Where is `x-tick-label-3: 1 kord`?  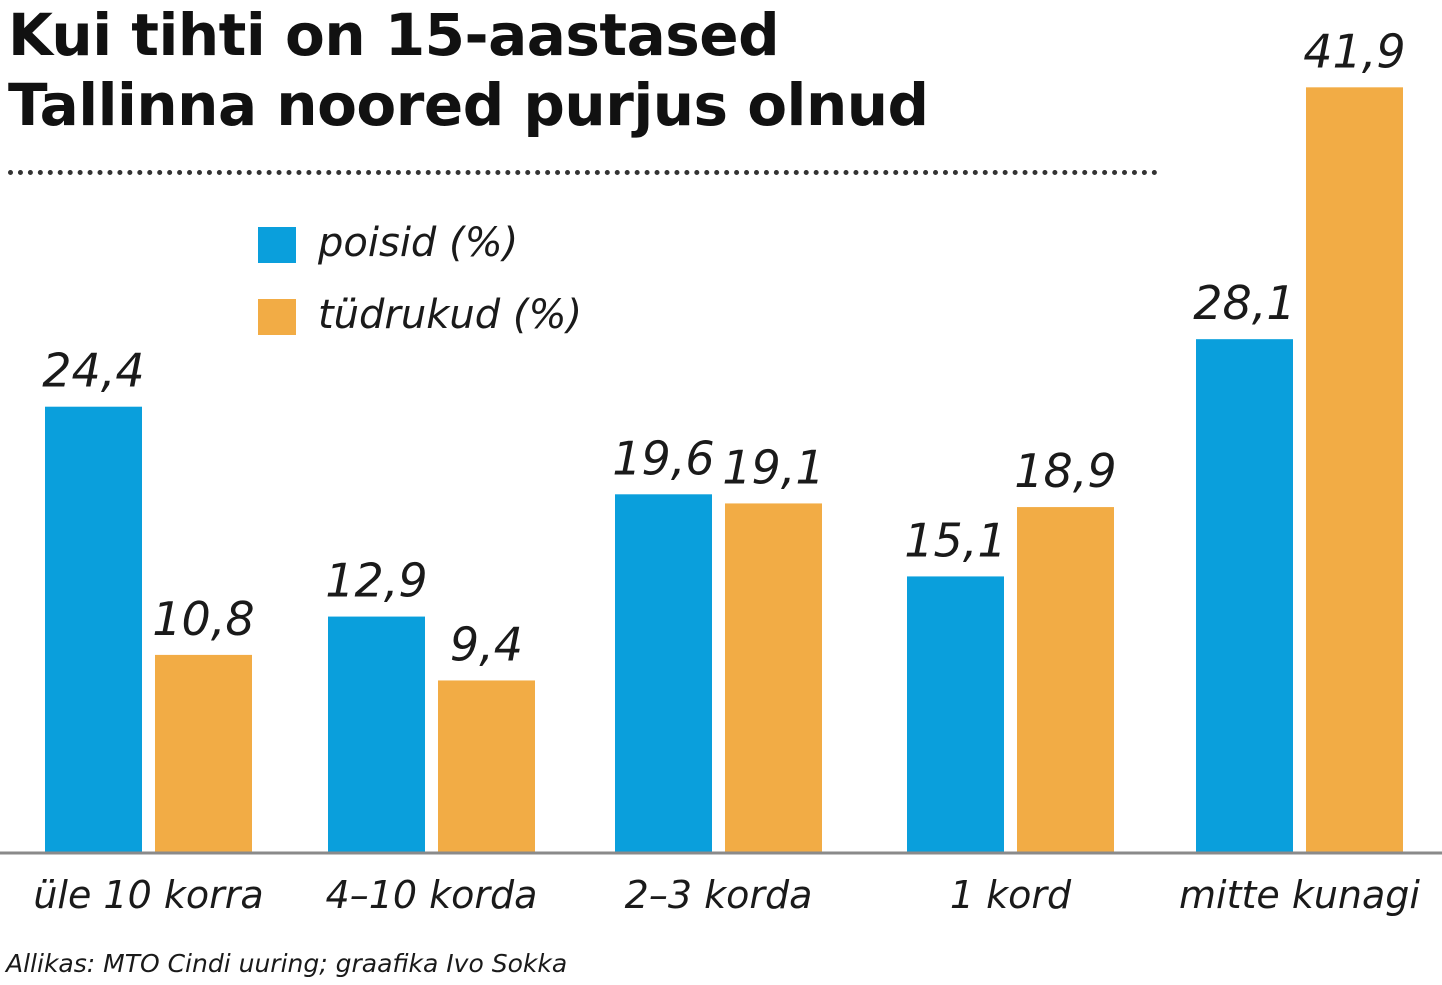 x-tick-label-3: 1 kord is located at coordinates (1011, 895).